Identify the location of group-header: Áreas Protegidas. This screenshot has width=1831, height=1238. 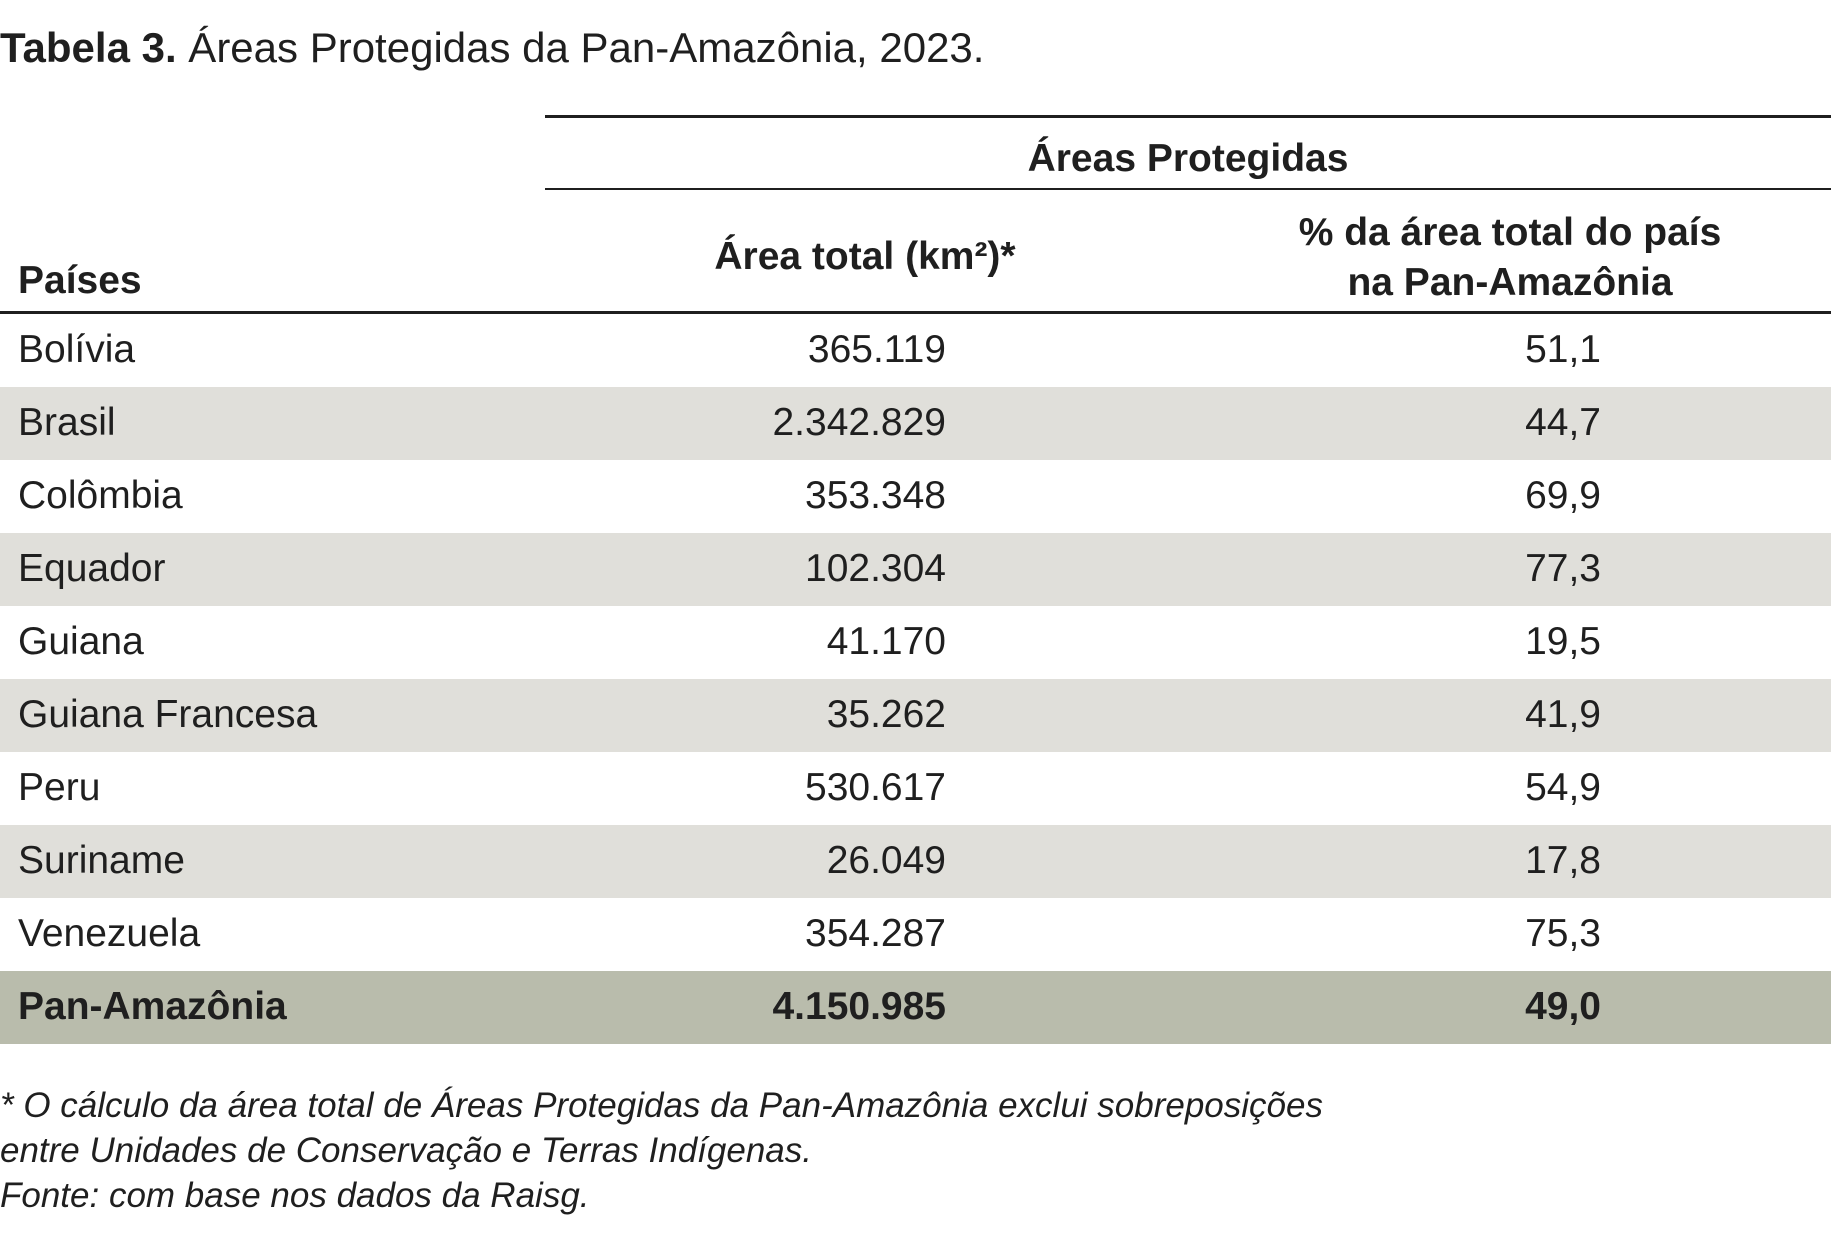
(1188, 158).